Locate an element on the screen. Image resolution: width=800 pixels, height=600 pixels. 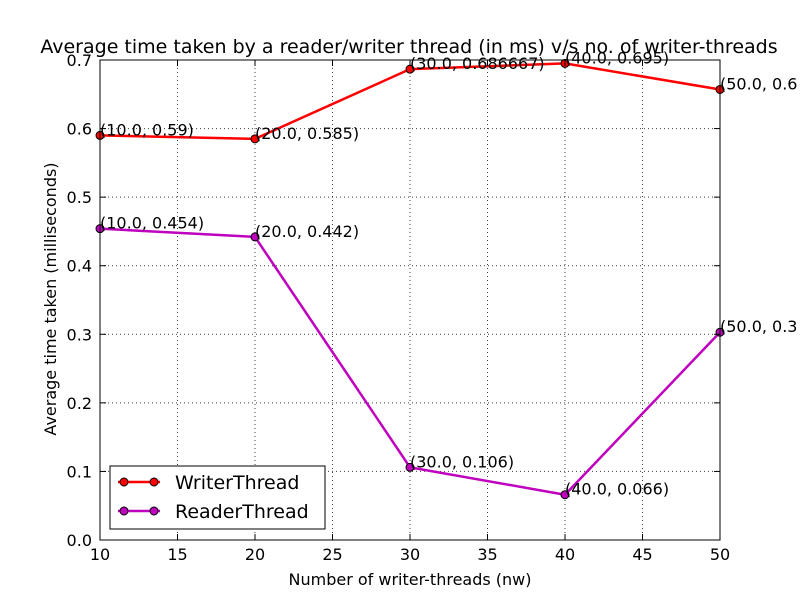
legend-label: ReaderThread is located at coordinates (242, 512).